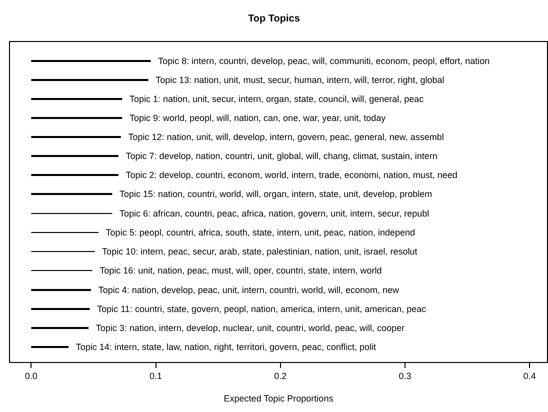  Describe the element at coordinates (282, 137) in the screenshot. I see `y-tick-label: Topic 12: nation, unit, will, develop, intern, govern, peac, general, new, assembl` at that location.